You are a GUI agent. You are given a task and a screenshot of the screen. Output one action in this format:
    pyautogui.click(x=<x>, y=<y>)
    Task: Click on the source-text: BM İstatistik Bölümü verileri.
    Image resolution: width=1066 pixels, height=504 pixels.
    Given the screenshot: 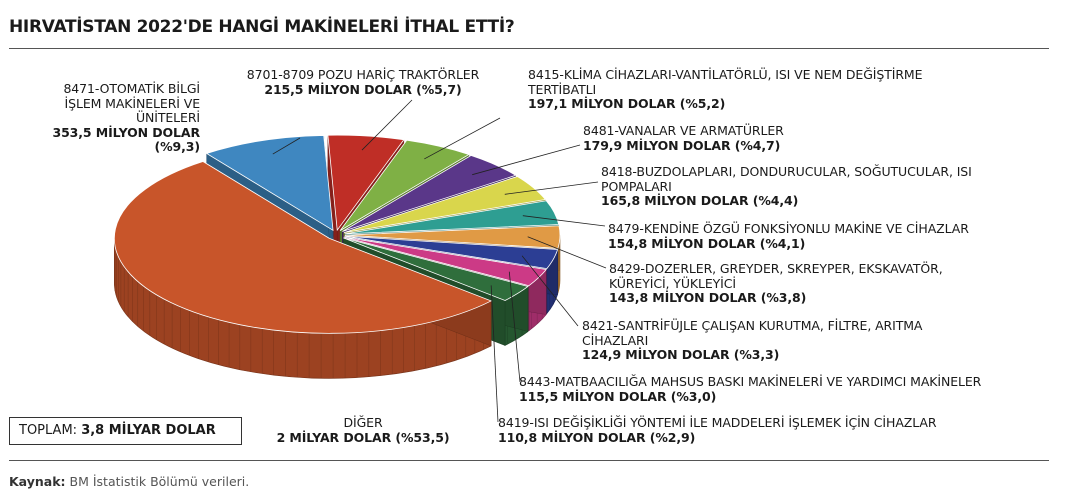 What is the action you would take?
    pyautogui.click(x=159, y=481)
    